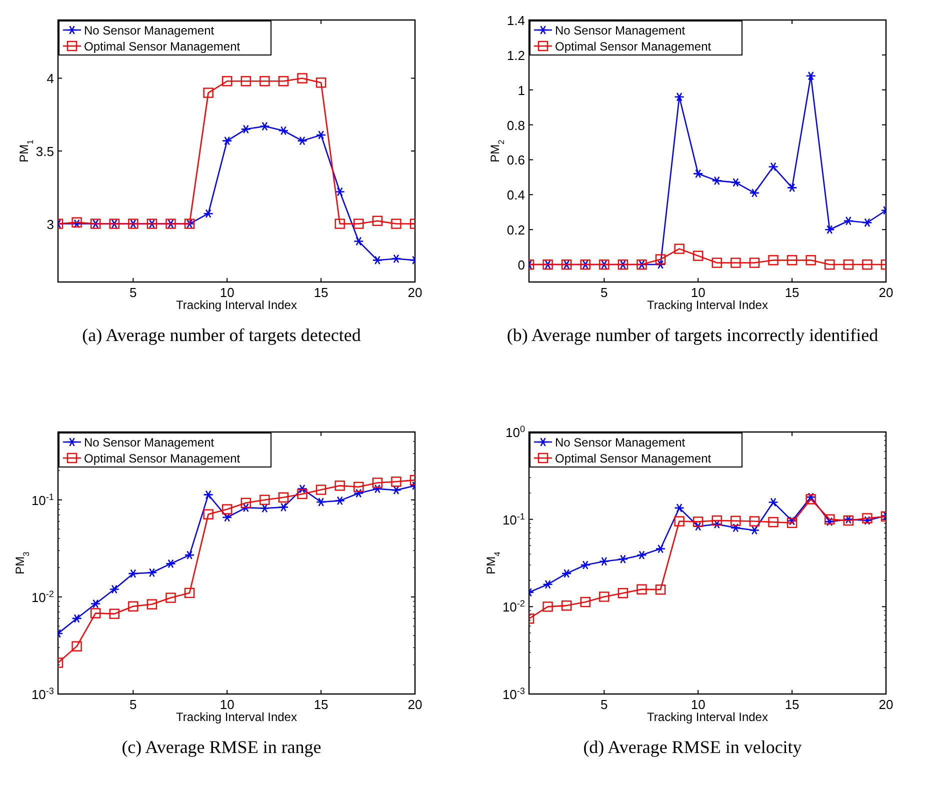 This screenshot has height=786, width=933. I want to click on y-tick-label: 1, so click(521, 90).